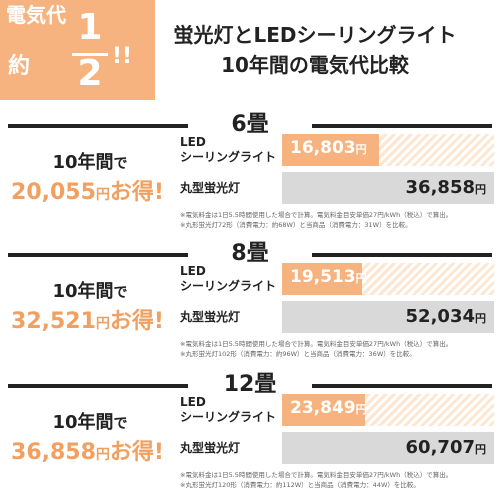 The image size is (500, 500). I want to click on savings-badge: 電気代 約 1 2 !!, so click(77, 50).